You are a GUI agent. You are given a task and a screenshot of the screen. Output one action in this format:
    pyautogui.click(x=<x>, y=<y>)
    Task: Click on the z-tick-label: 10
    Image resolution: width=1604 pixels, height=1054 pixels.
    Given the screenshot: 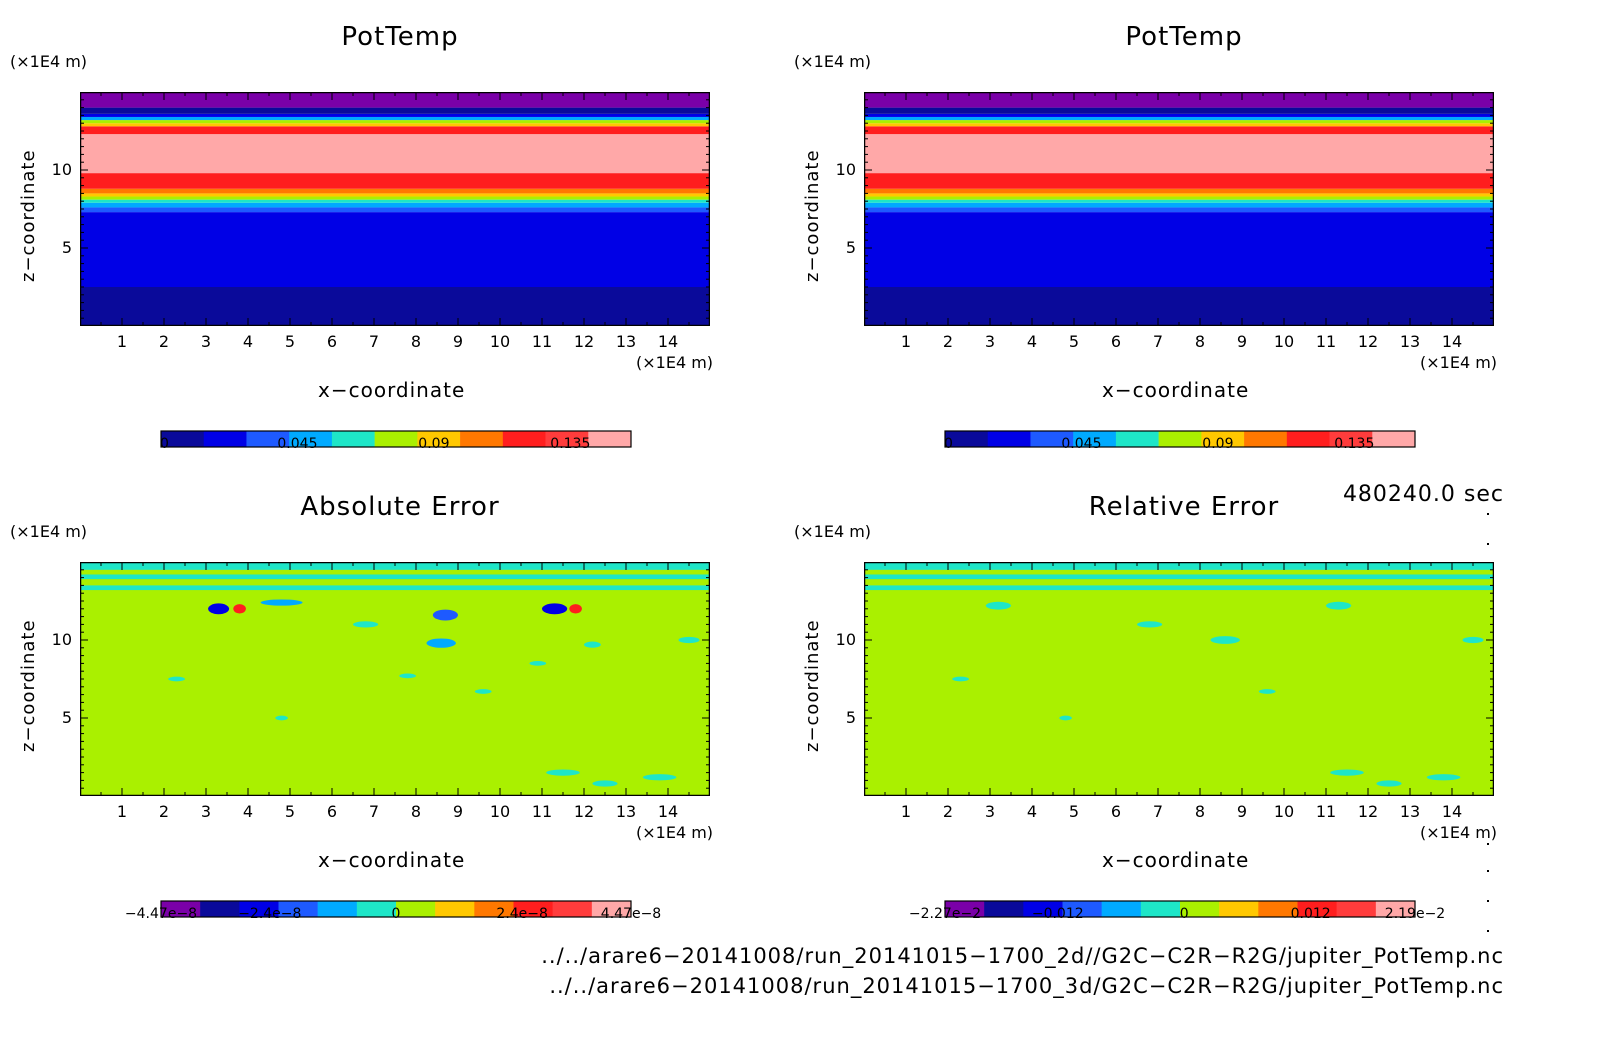 What is the action you would take?
    pyautogui.click(x=845, y=639)
    